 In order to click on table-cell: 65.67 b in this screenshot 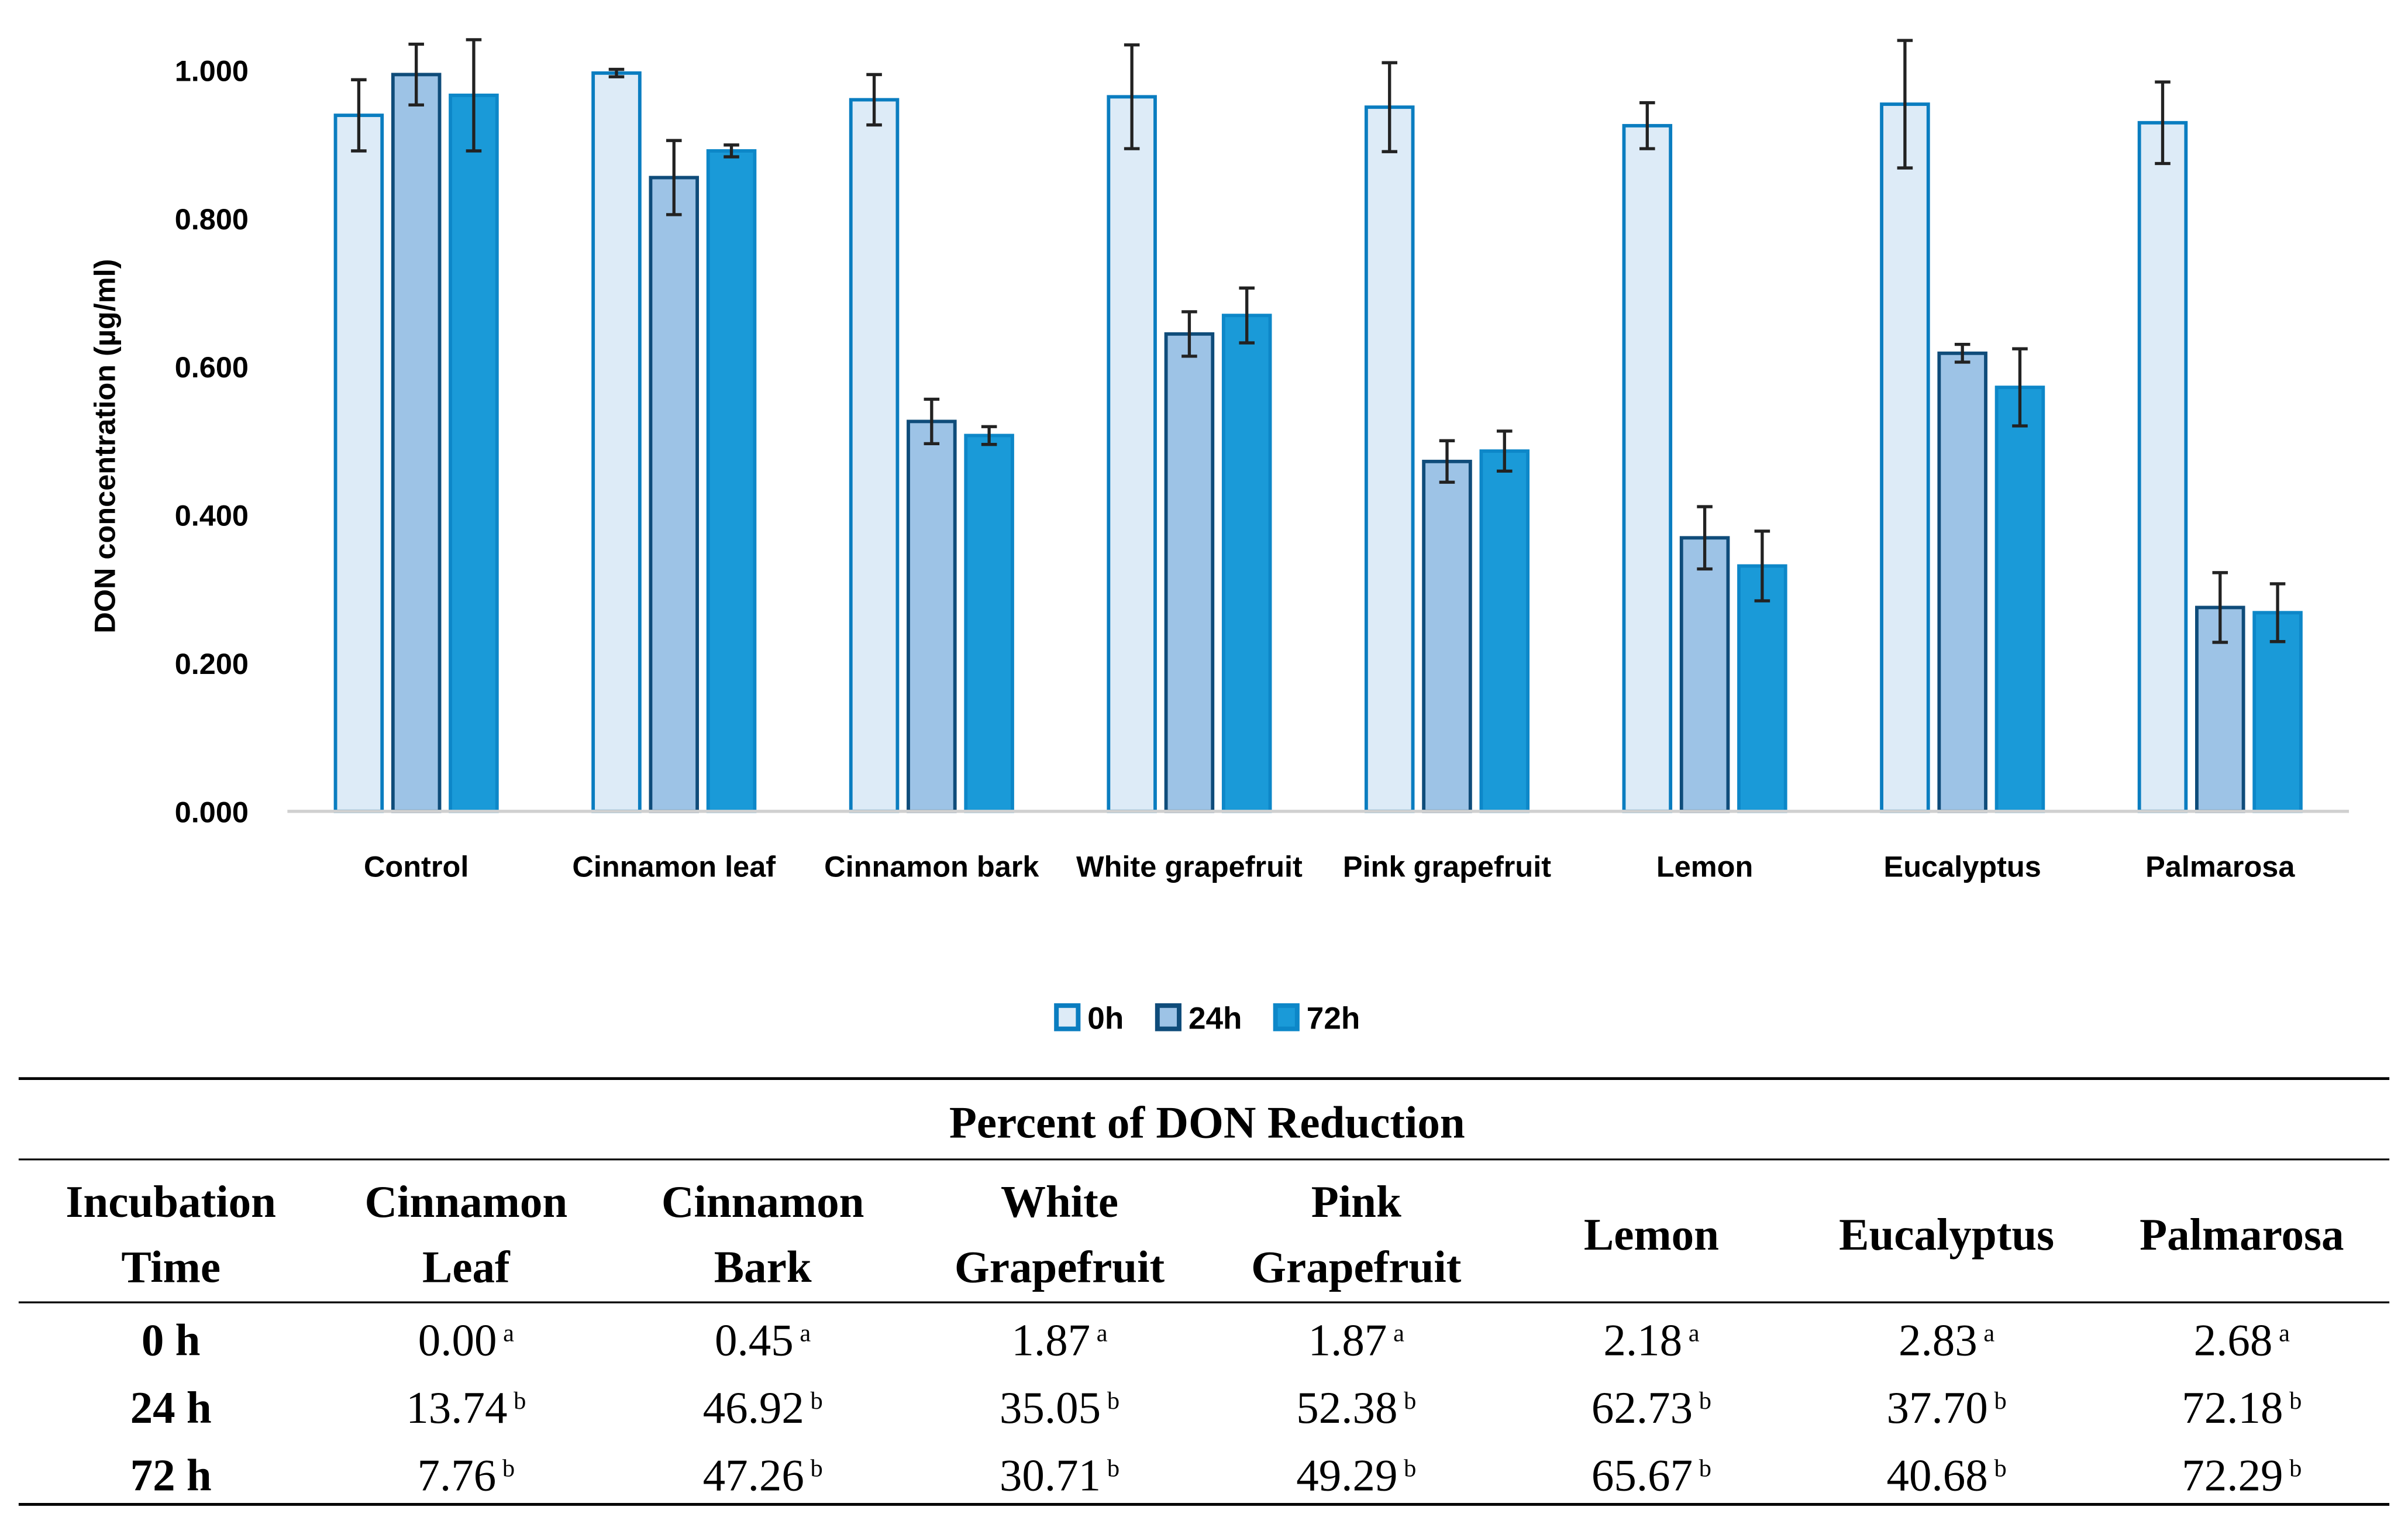, I will do `click(1651, 1475)`.